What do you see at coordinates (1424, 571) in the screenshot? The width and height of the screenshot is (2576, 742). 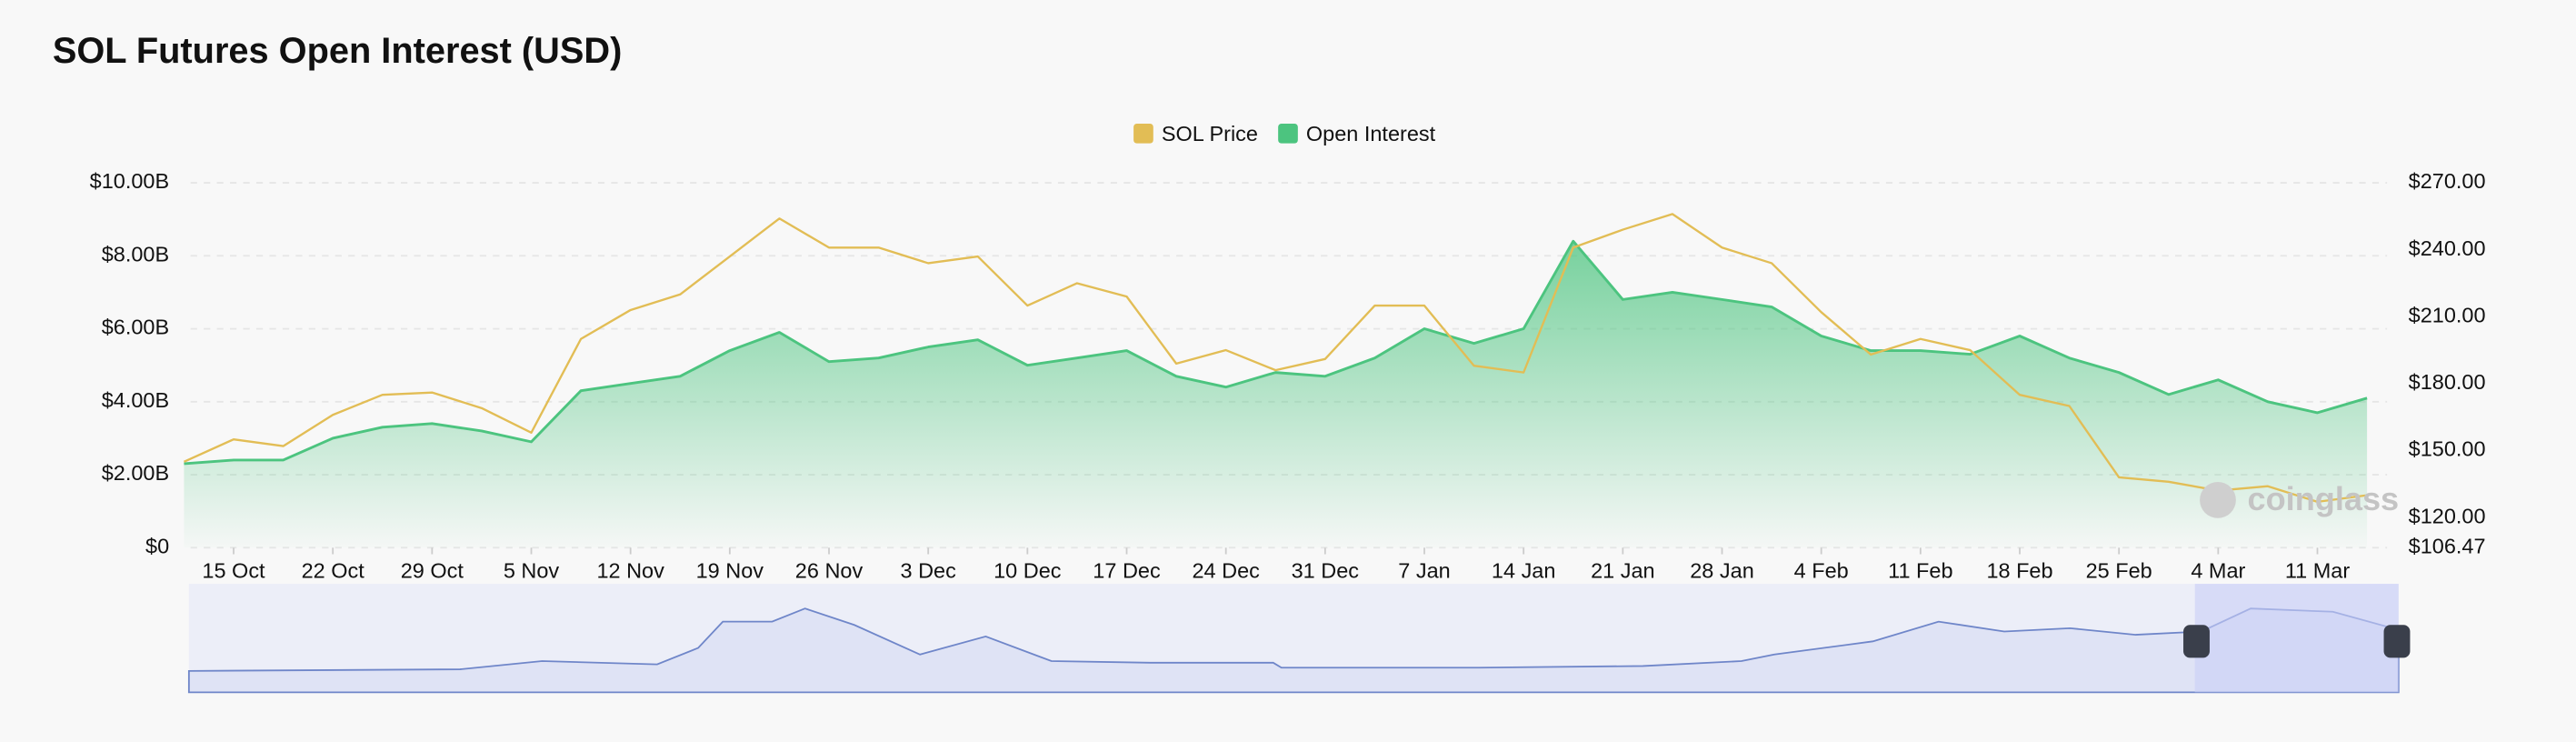 I see `x-tick-label: 7 Jan` at bounding box center [1424, 571].